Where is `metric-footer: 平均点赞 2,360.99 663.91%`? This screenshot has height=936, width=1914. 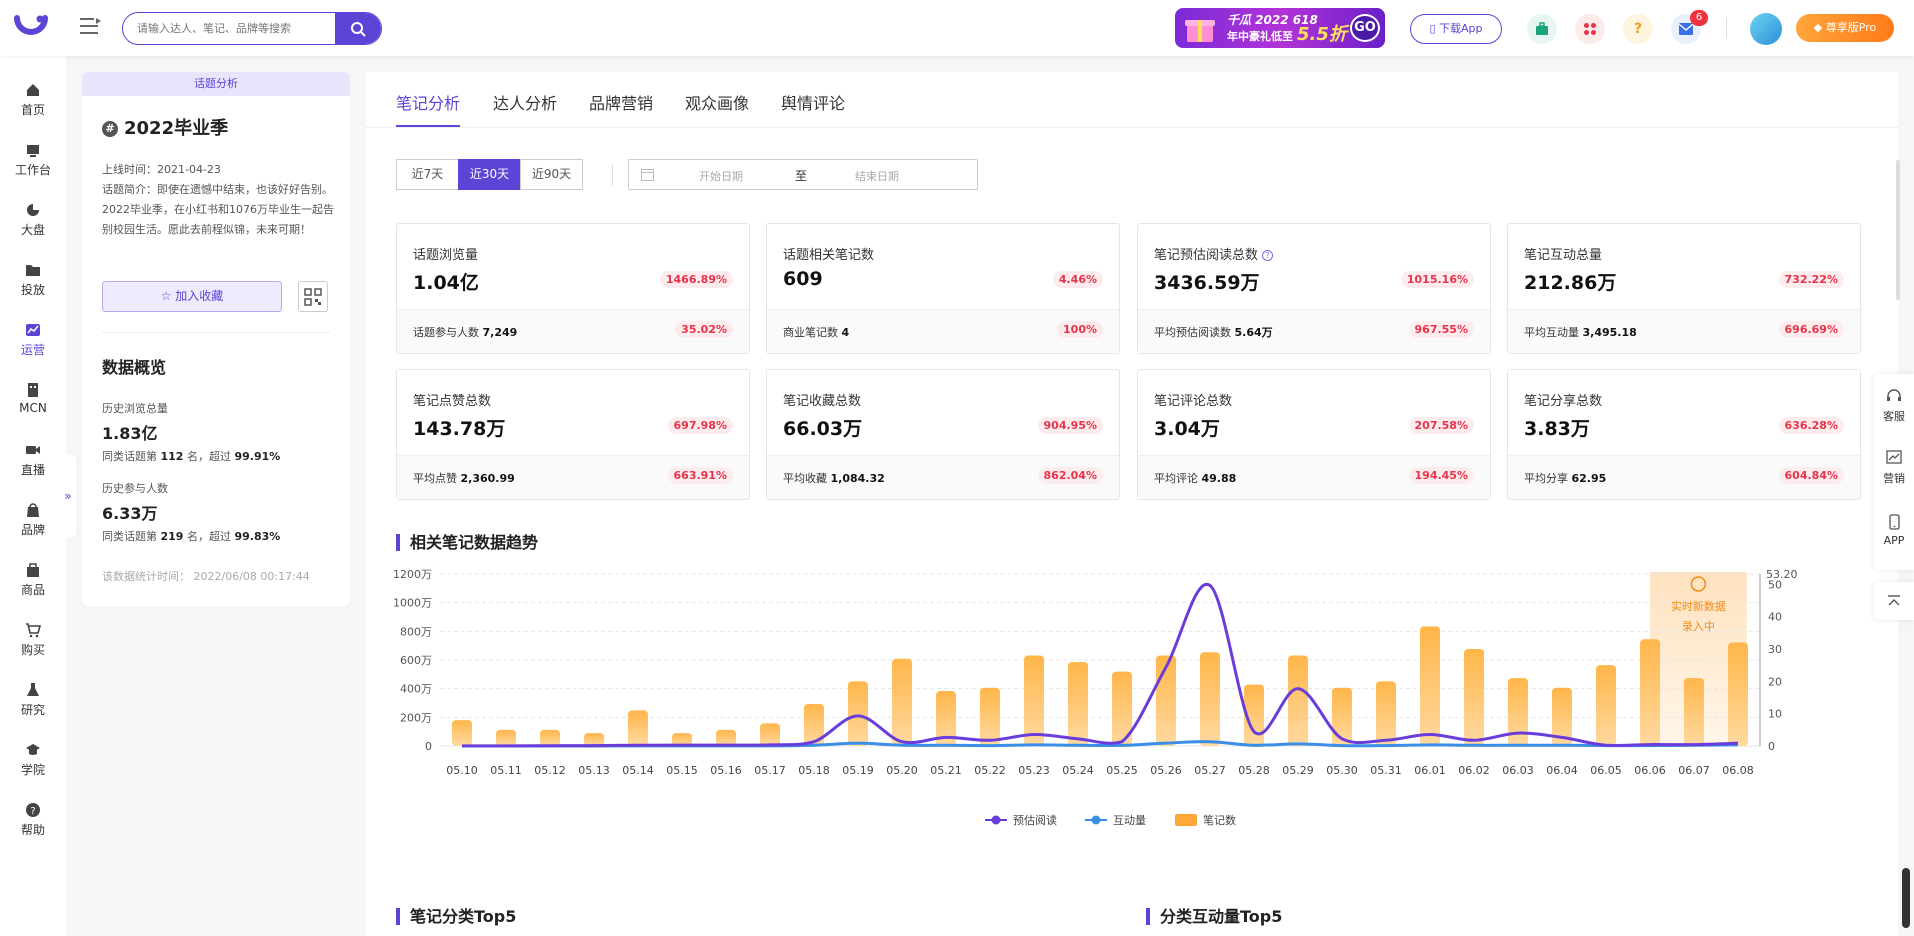
metric-footer: 平均点赞 2,360.99 663.91% is located at coordinates (573, 477).